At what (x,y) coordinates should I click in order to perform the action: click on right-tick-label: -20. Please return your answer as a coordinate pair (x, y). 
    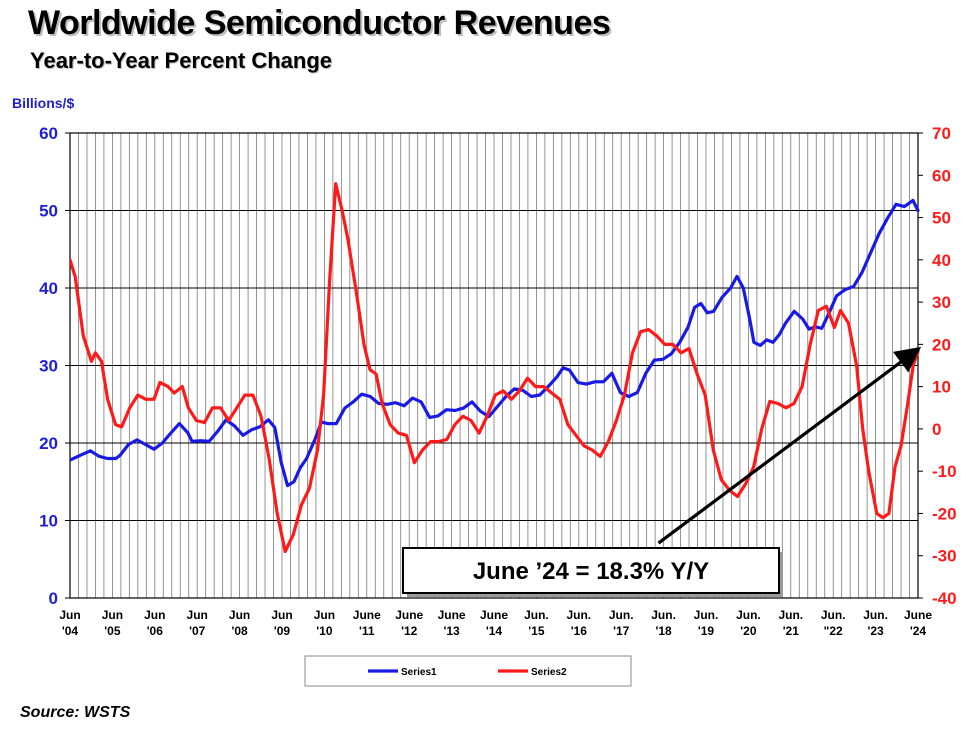
    Looking at the image, I should click on (944, 513).